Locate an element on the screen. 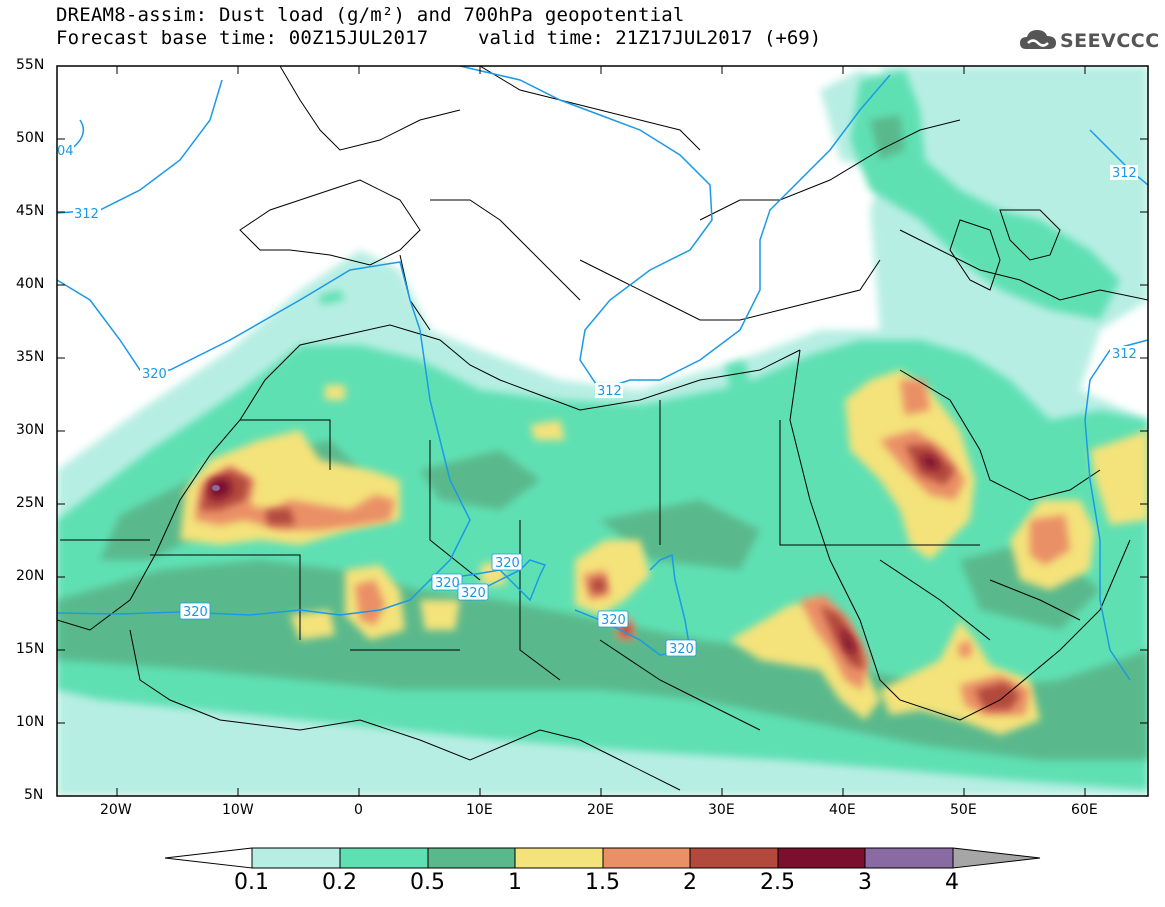 Image resolution: width=1165 pixels, height=907 pixels. lon-label: 20E is located at coordinates (600, 810).